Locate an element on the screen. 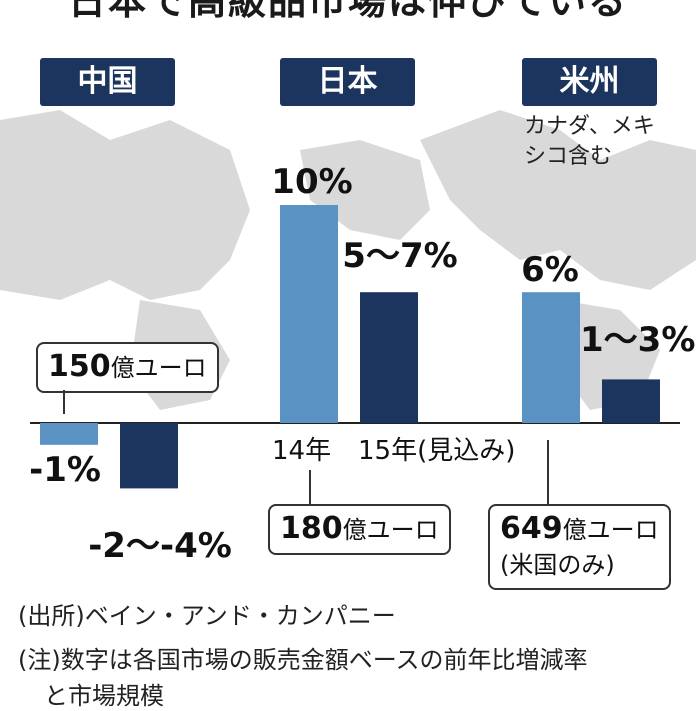 This screenshot has width=696, height=711. bar-china-2015 is located at coordinates (149, 456).